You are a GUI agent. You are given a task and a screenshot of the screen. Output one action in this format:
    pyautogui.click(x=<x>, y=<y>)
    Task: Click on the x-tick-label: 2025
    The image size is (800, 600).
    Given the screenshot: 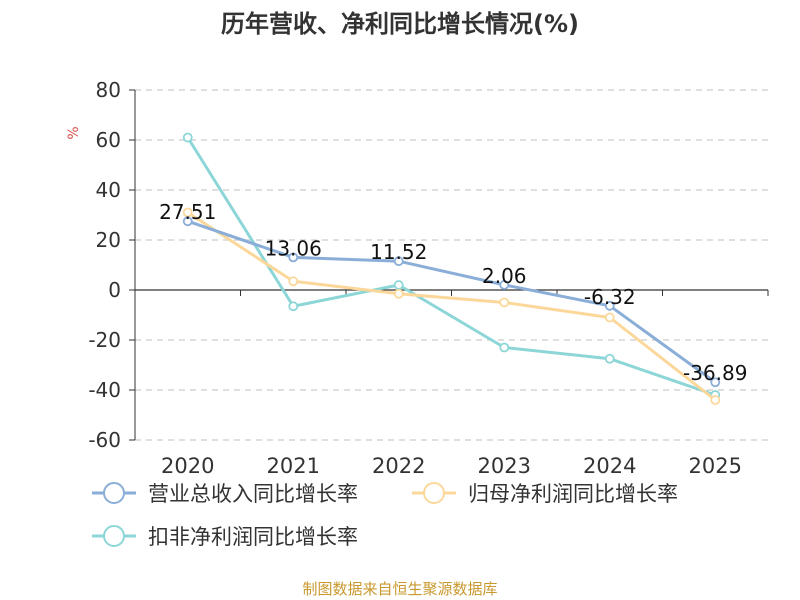 What is the action you would take?
    pyautogui.click(x=715, y=466)
    